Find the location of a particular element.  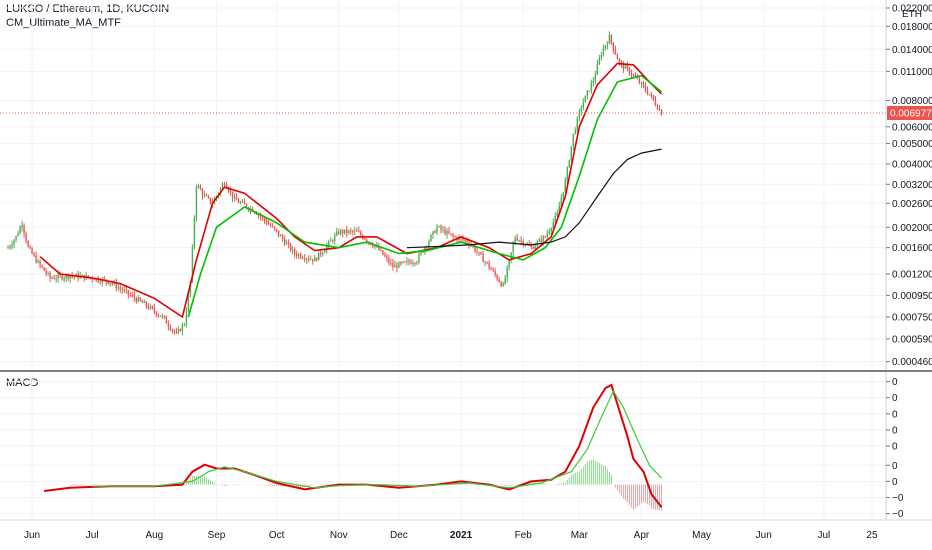

signal-line is located at coordinates (377, 439).